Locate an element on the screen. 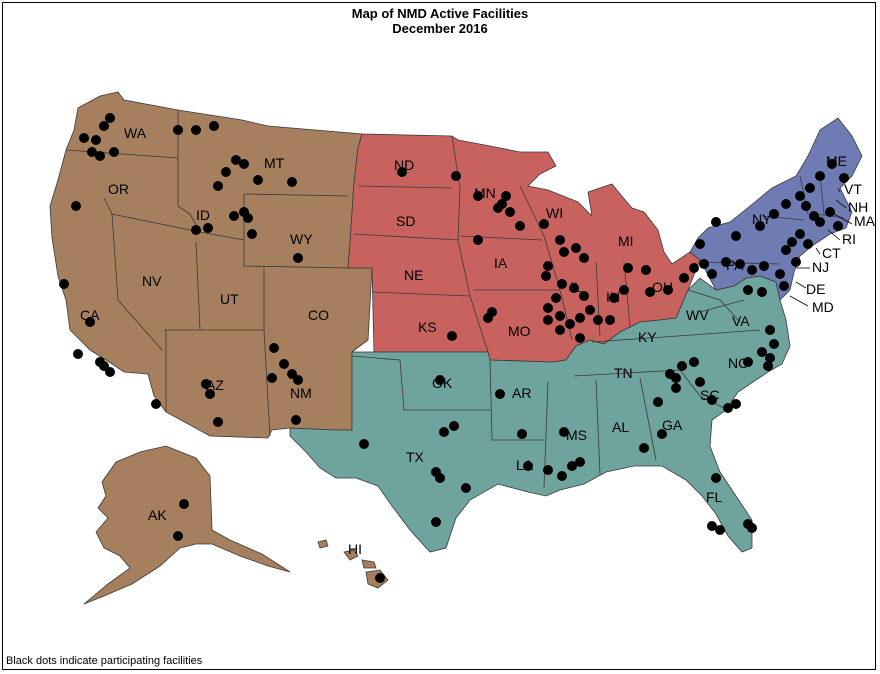 The height and width of the screenshot is (674, 880). state-label-nc: NC is located at coordinates (738, 363).